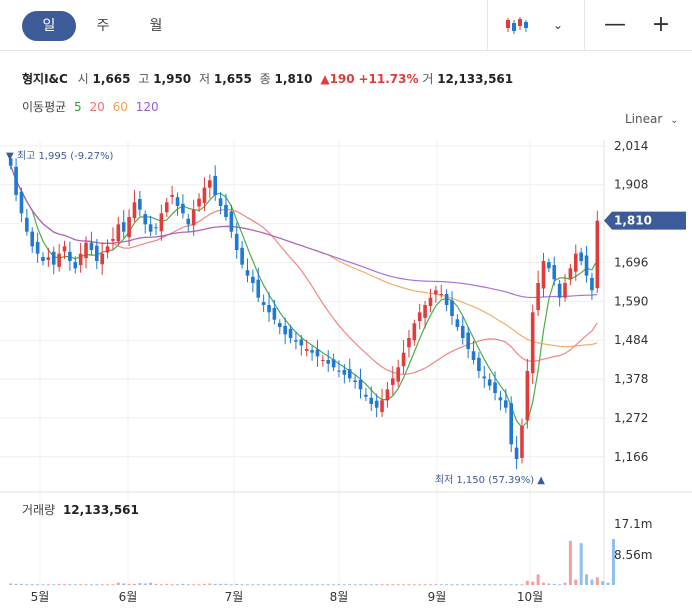 The width and height of the screenshot is (692, 609). I want to click on zoom-in-button: +, so click(661, 24).